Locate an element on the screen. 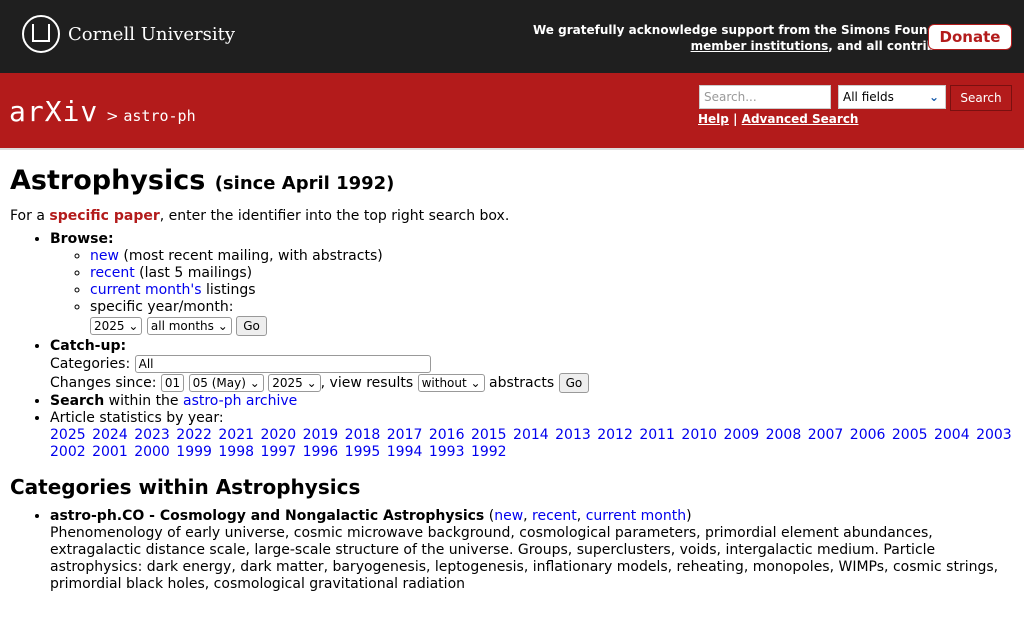  year-link-1994: 1994 is located at coordinates (404, 452).